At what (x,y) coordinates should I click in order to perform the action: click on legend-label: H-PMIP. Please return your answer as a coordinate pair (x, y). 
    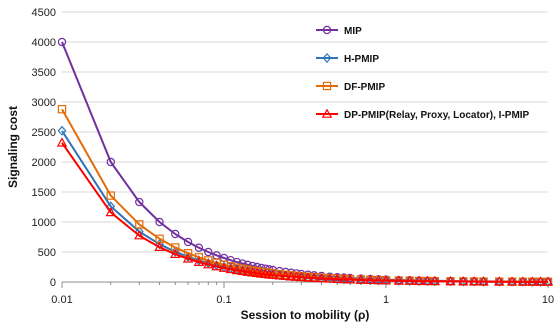
    Looking at the image, I should click on (361, 59).